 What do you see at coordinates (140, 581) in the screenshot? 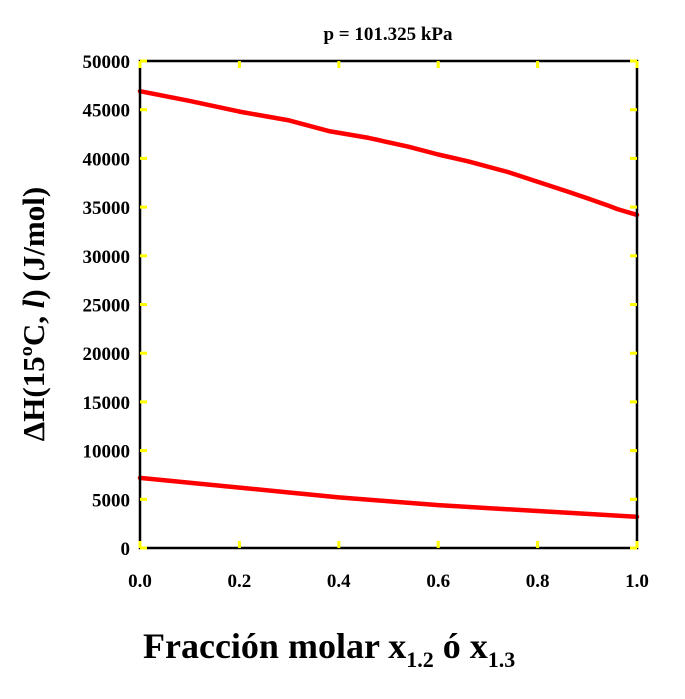
I see `x-tick-label: 0.0` at bounding box center [140, 581].